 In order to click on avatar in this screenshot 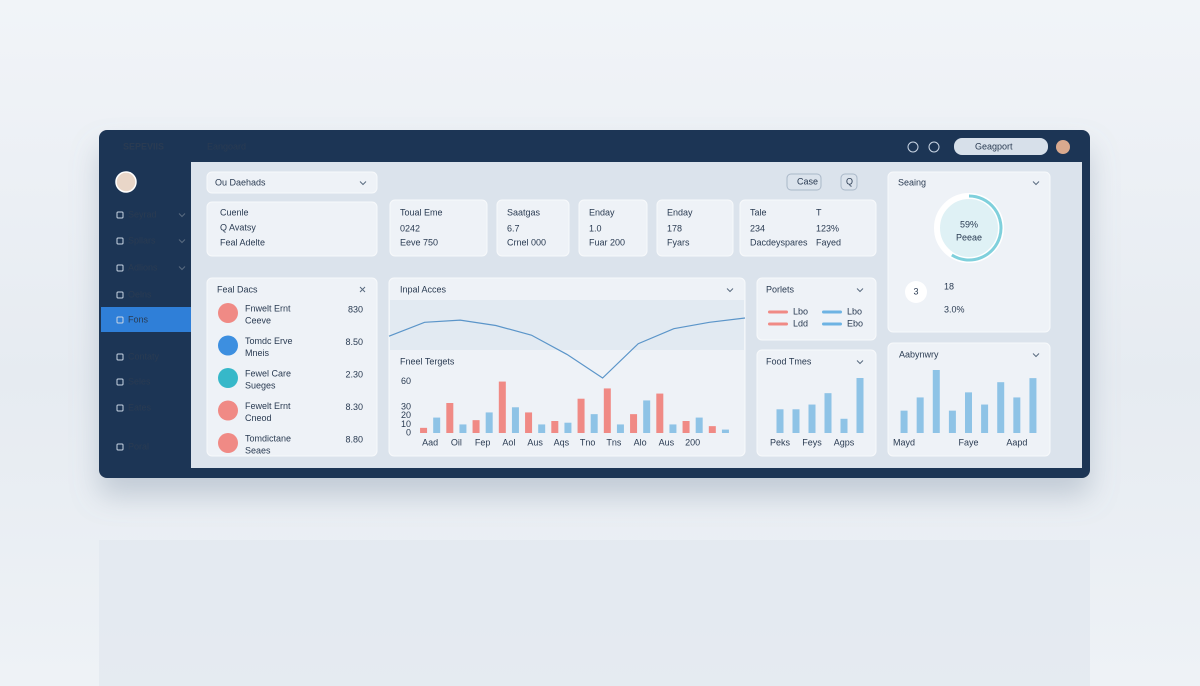, I will do `click(126, 182)`.